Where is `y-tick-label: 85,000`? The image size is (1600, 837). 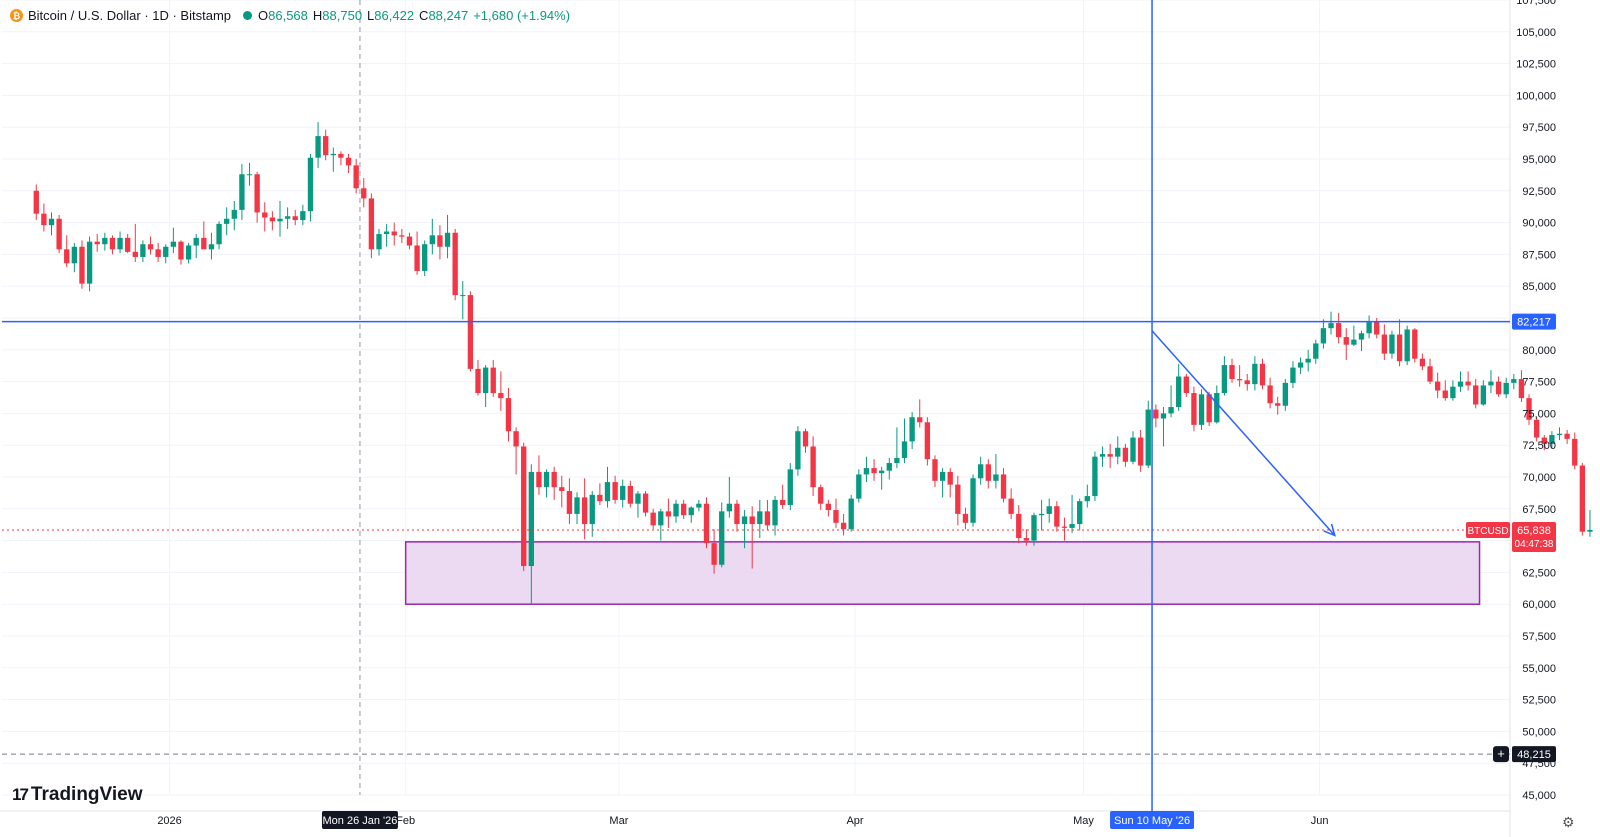 y-tick-label: 85,000 is located at coordinates (1539, 287).